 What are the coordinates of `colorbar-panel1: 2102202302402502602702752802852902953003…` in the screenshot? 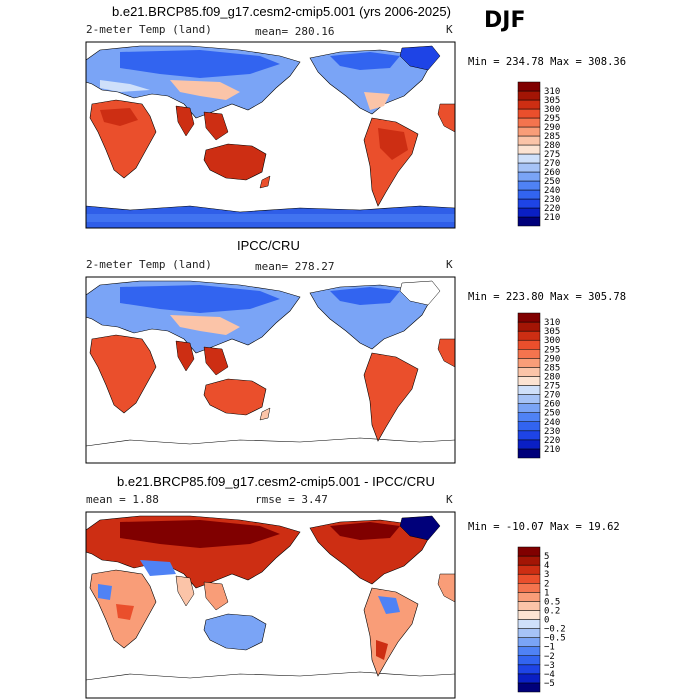 It's located at (538, 154).